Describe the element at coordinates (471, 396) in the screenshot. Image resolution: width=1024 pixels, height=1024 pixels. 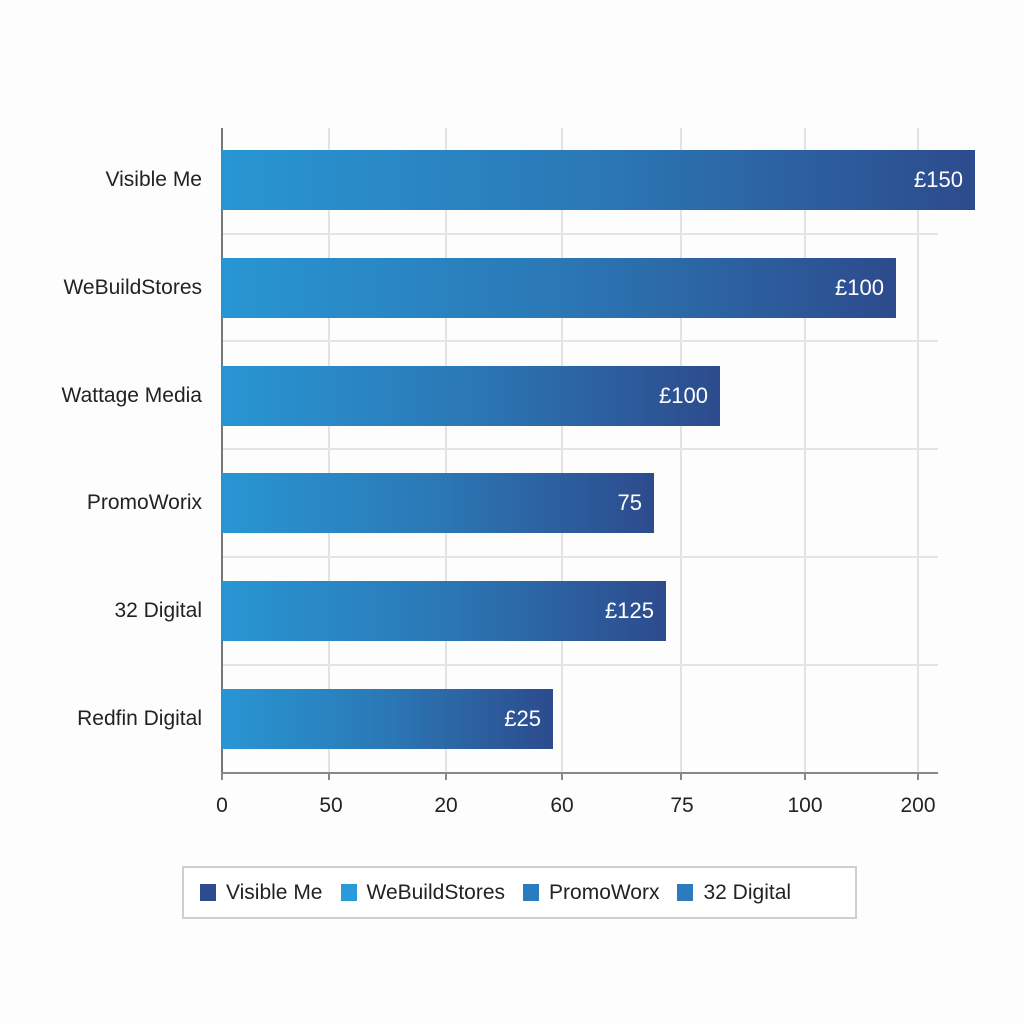
I see `bar-wattage-media: £100` at that location.